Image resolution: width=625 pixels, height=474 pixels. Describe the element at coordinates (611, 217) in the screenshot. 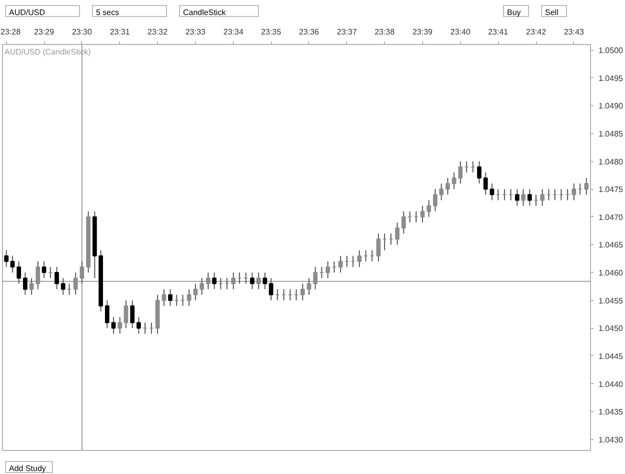

I see `y-tick-label: 1.0470` at that location.